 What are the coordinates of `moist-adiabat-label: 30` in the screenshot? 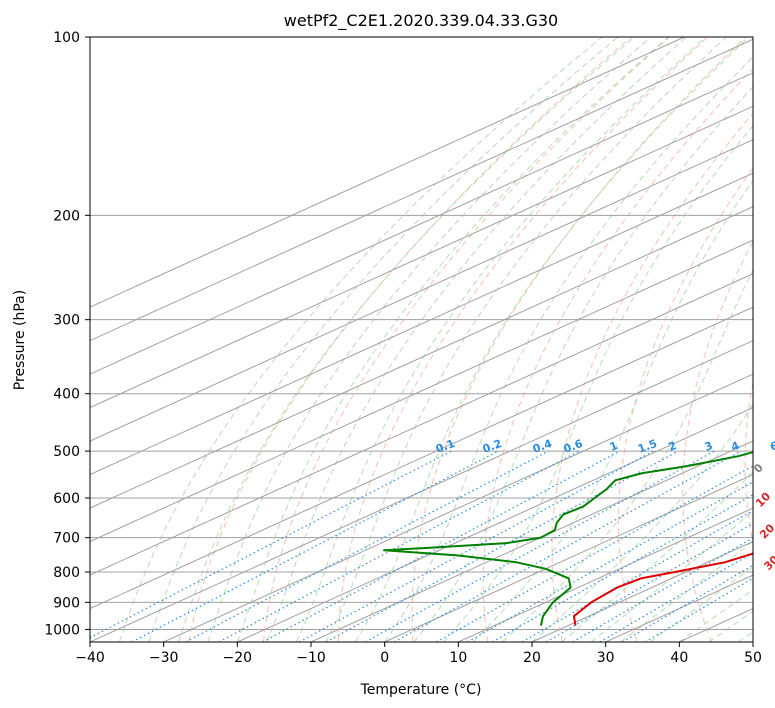 It's located at (768, 563).